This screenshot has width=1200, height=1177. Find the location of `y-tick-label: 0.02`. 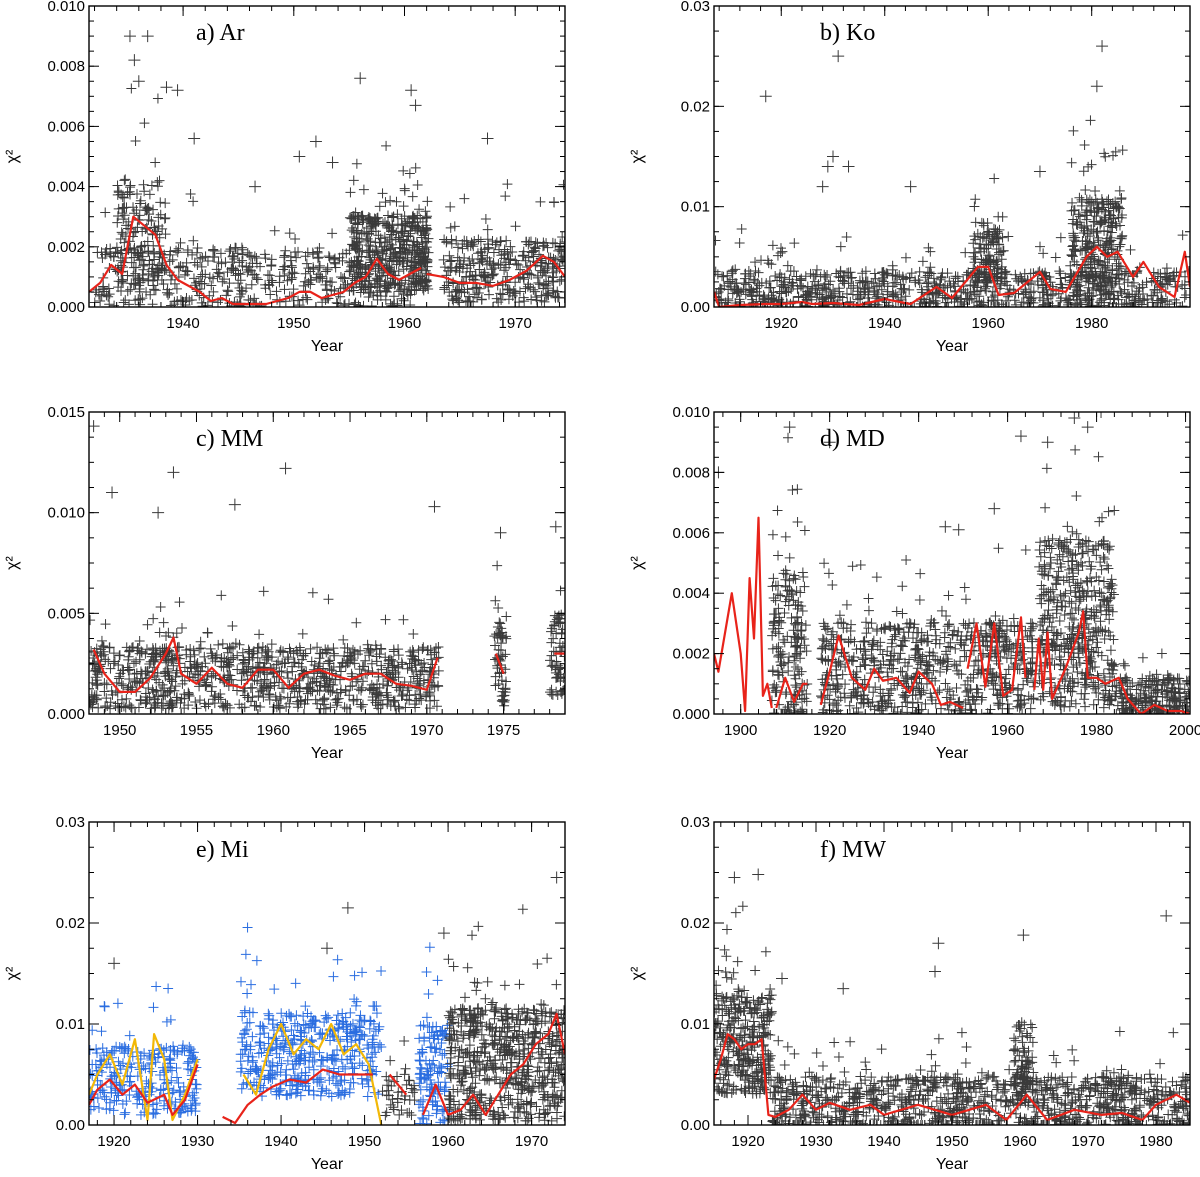

y-tick-label: 0.02 is located at coordinates (695, 106).